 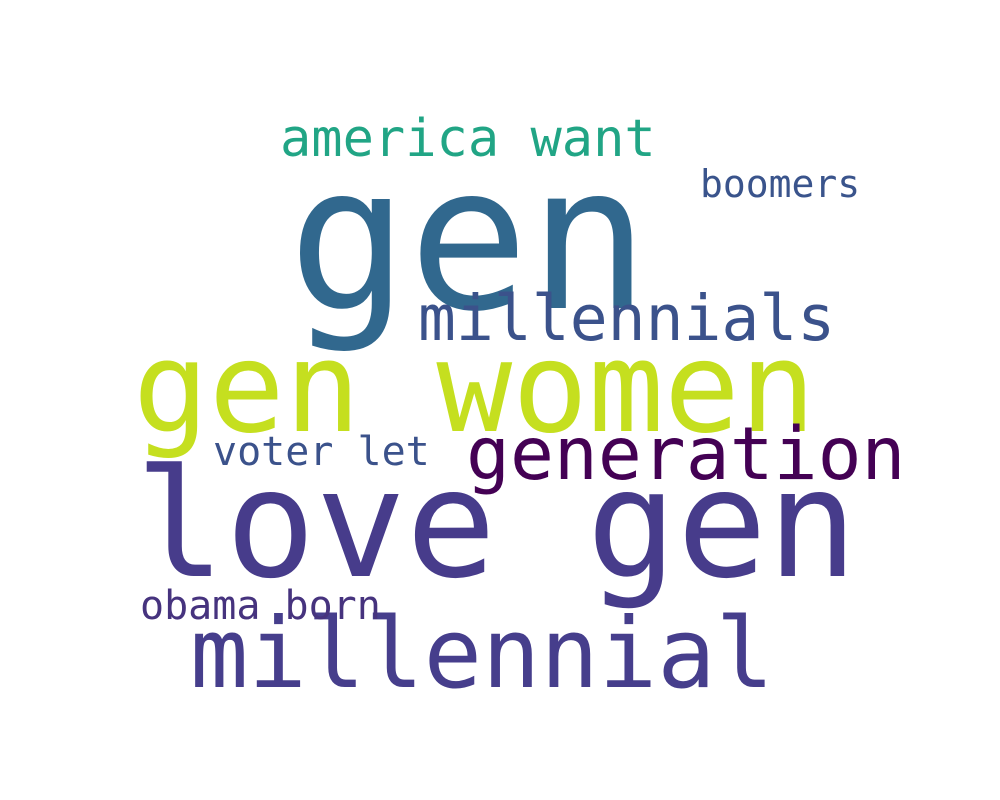 I want to click on word-generation: generation, so click(x=686, y=454).